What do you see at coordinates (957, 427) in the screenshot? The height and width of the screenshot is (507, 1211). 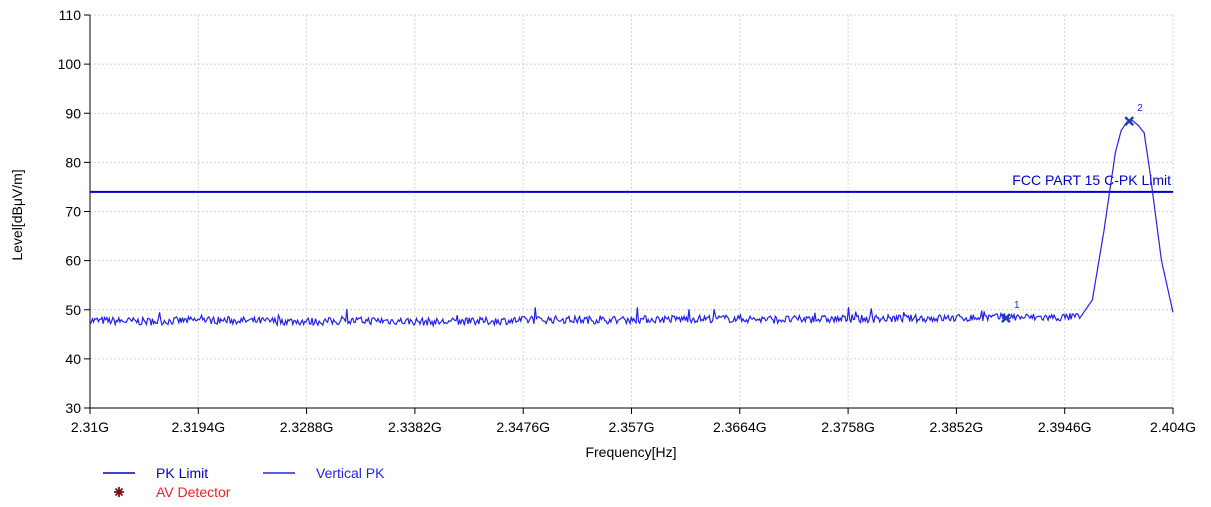 I see `x-tick-label: 2.3852G` at bounding box center [957, 427].